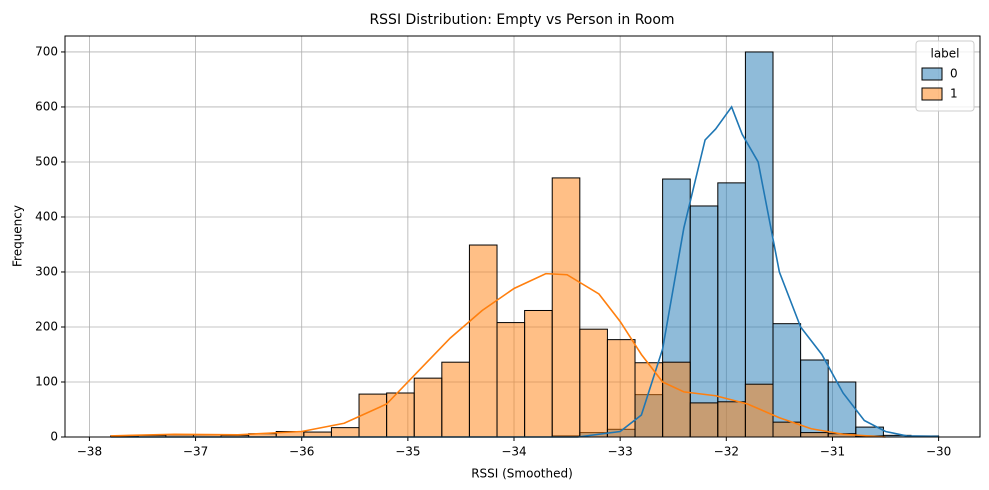  I want to click on y-tick-label: 0, so click(54, 437).